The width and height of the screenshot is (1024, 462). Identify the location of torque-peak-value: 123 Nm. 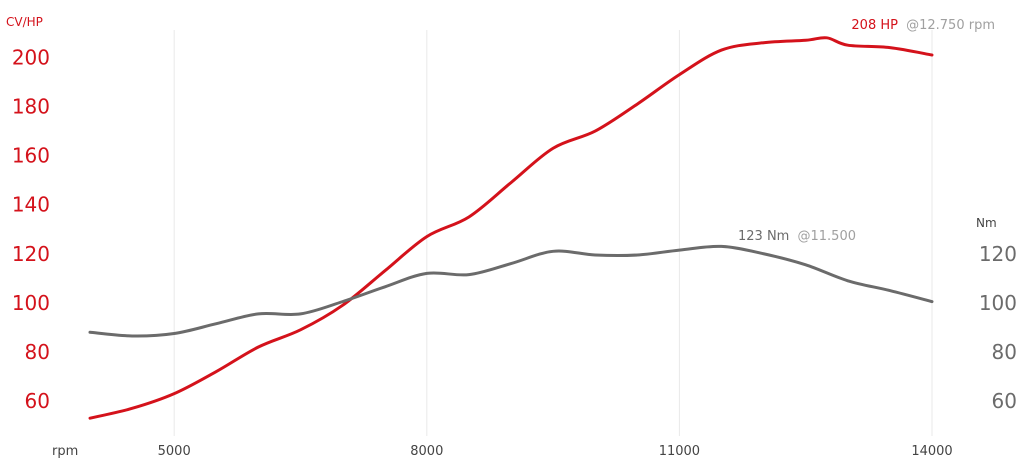
(763, 236).